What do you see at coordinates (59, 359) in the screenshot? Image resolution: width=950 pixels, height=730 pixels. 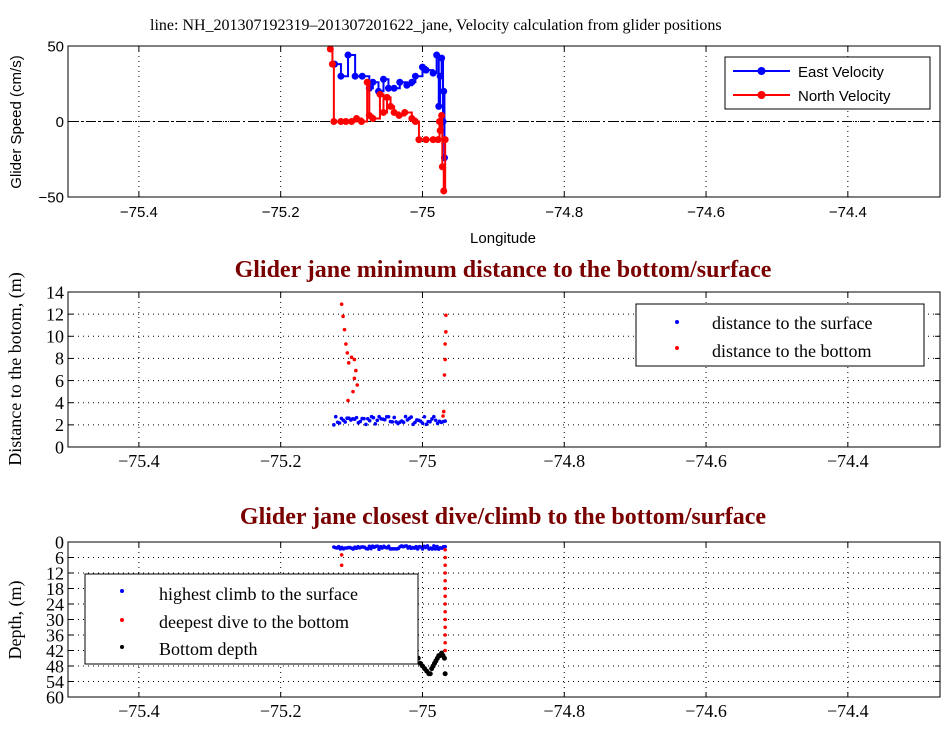 I see `y-tick-label: 8` at bounding box center [59, 359].